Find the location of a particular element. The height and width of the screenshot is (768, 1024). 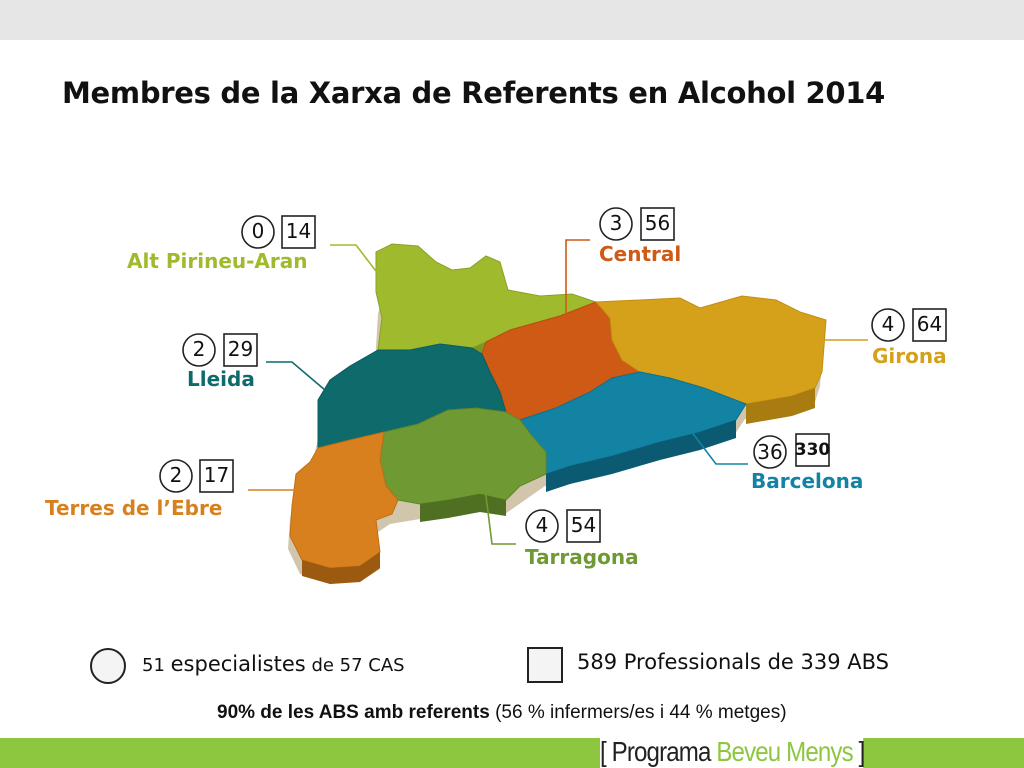

terres-ebre-specialists: 2 is located at coordinates (176, 475).